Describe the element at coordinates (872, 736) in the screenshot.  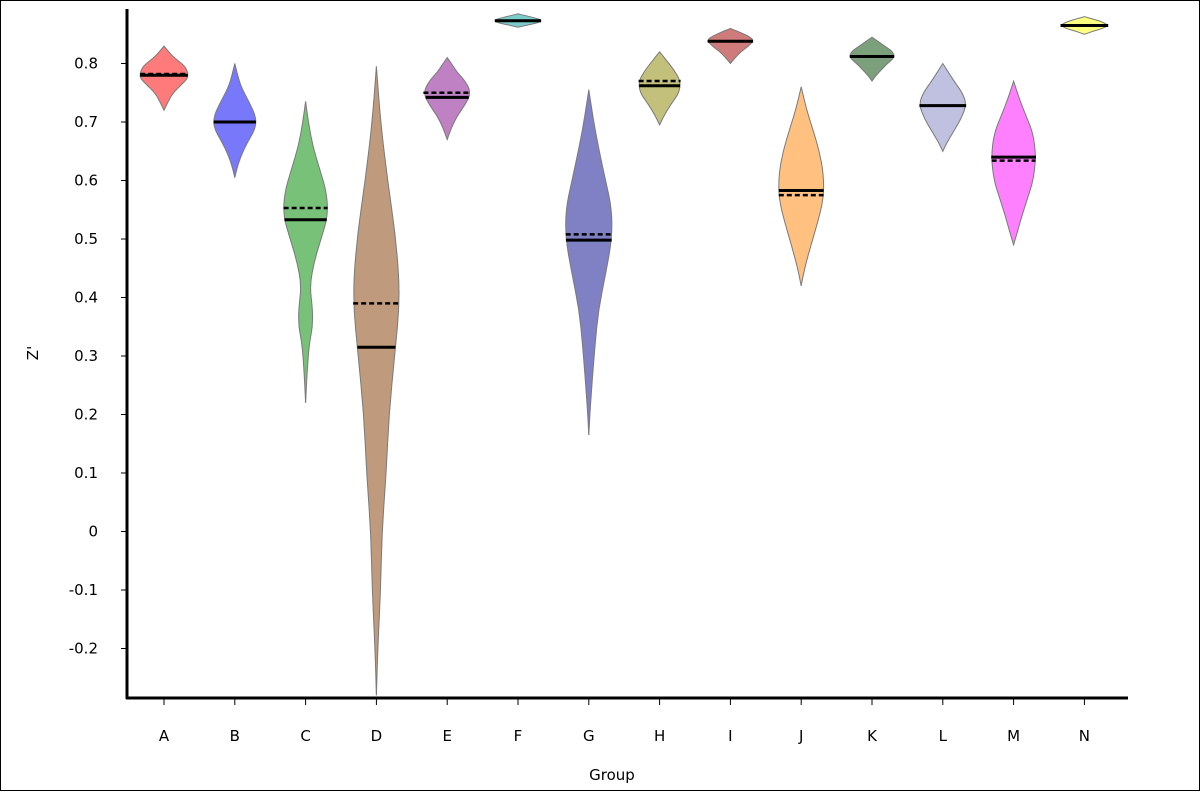
I see `x-tick-label: K` at that location.